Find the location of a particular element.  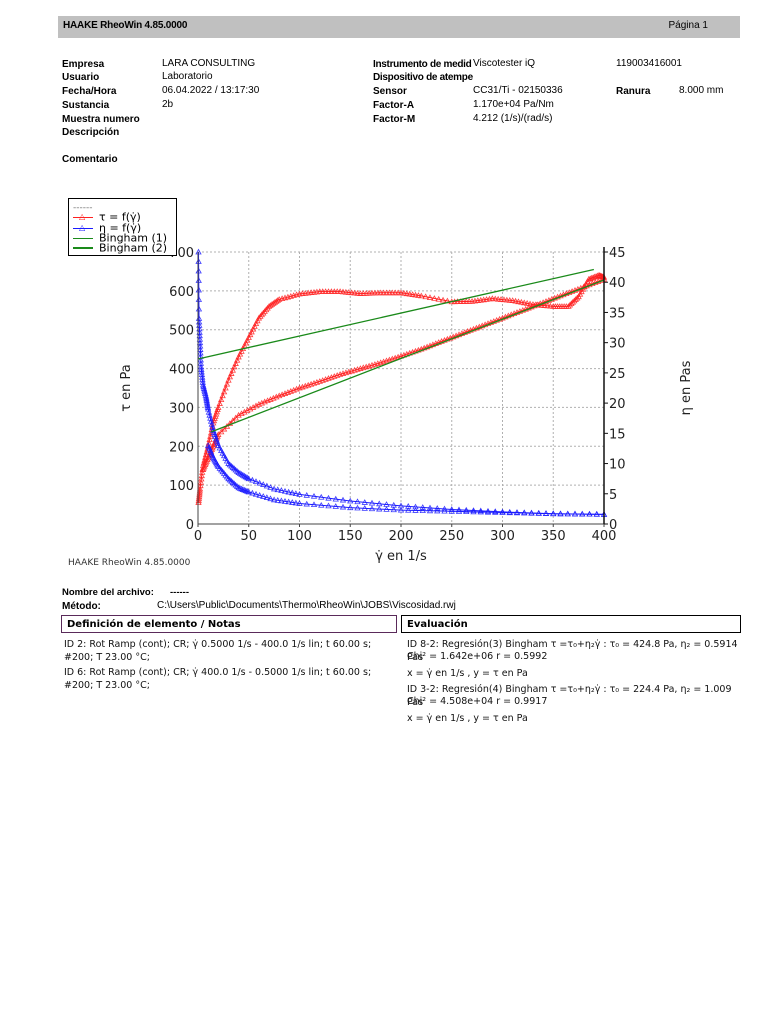

evaluation-item-1-axes: x = γ̇ en 1/s , y = τ en Pa is located at coordinates (467, 673).